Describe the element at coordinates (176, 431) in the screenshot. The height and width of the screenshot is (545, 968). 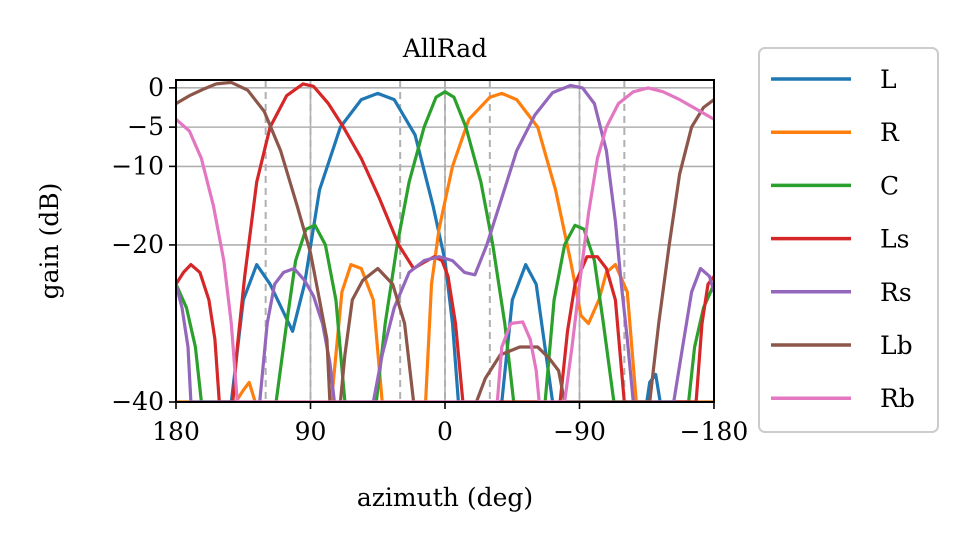
I see `x-tick-label: 180` at that location.